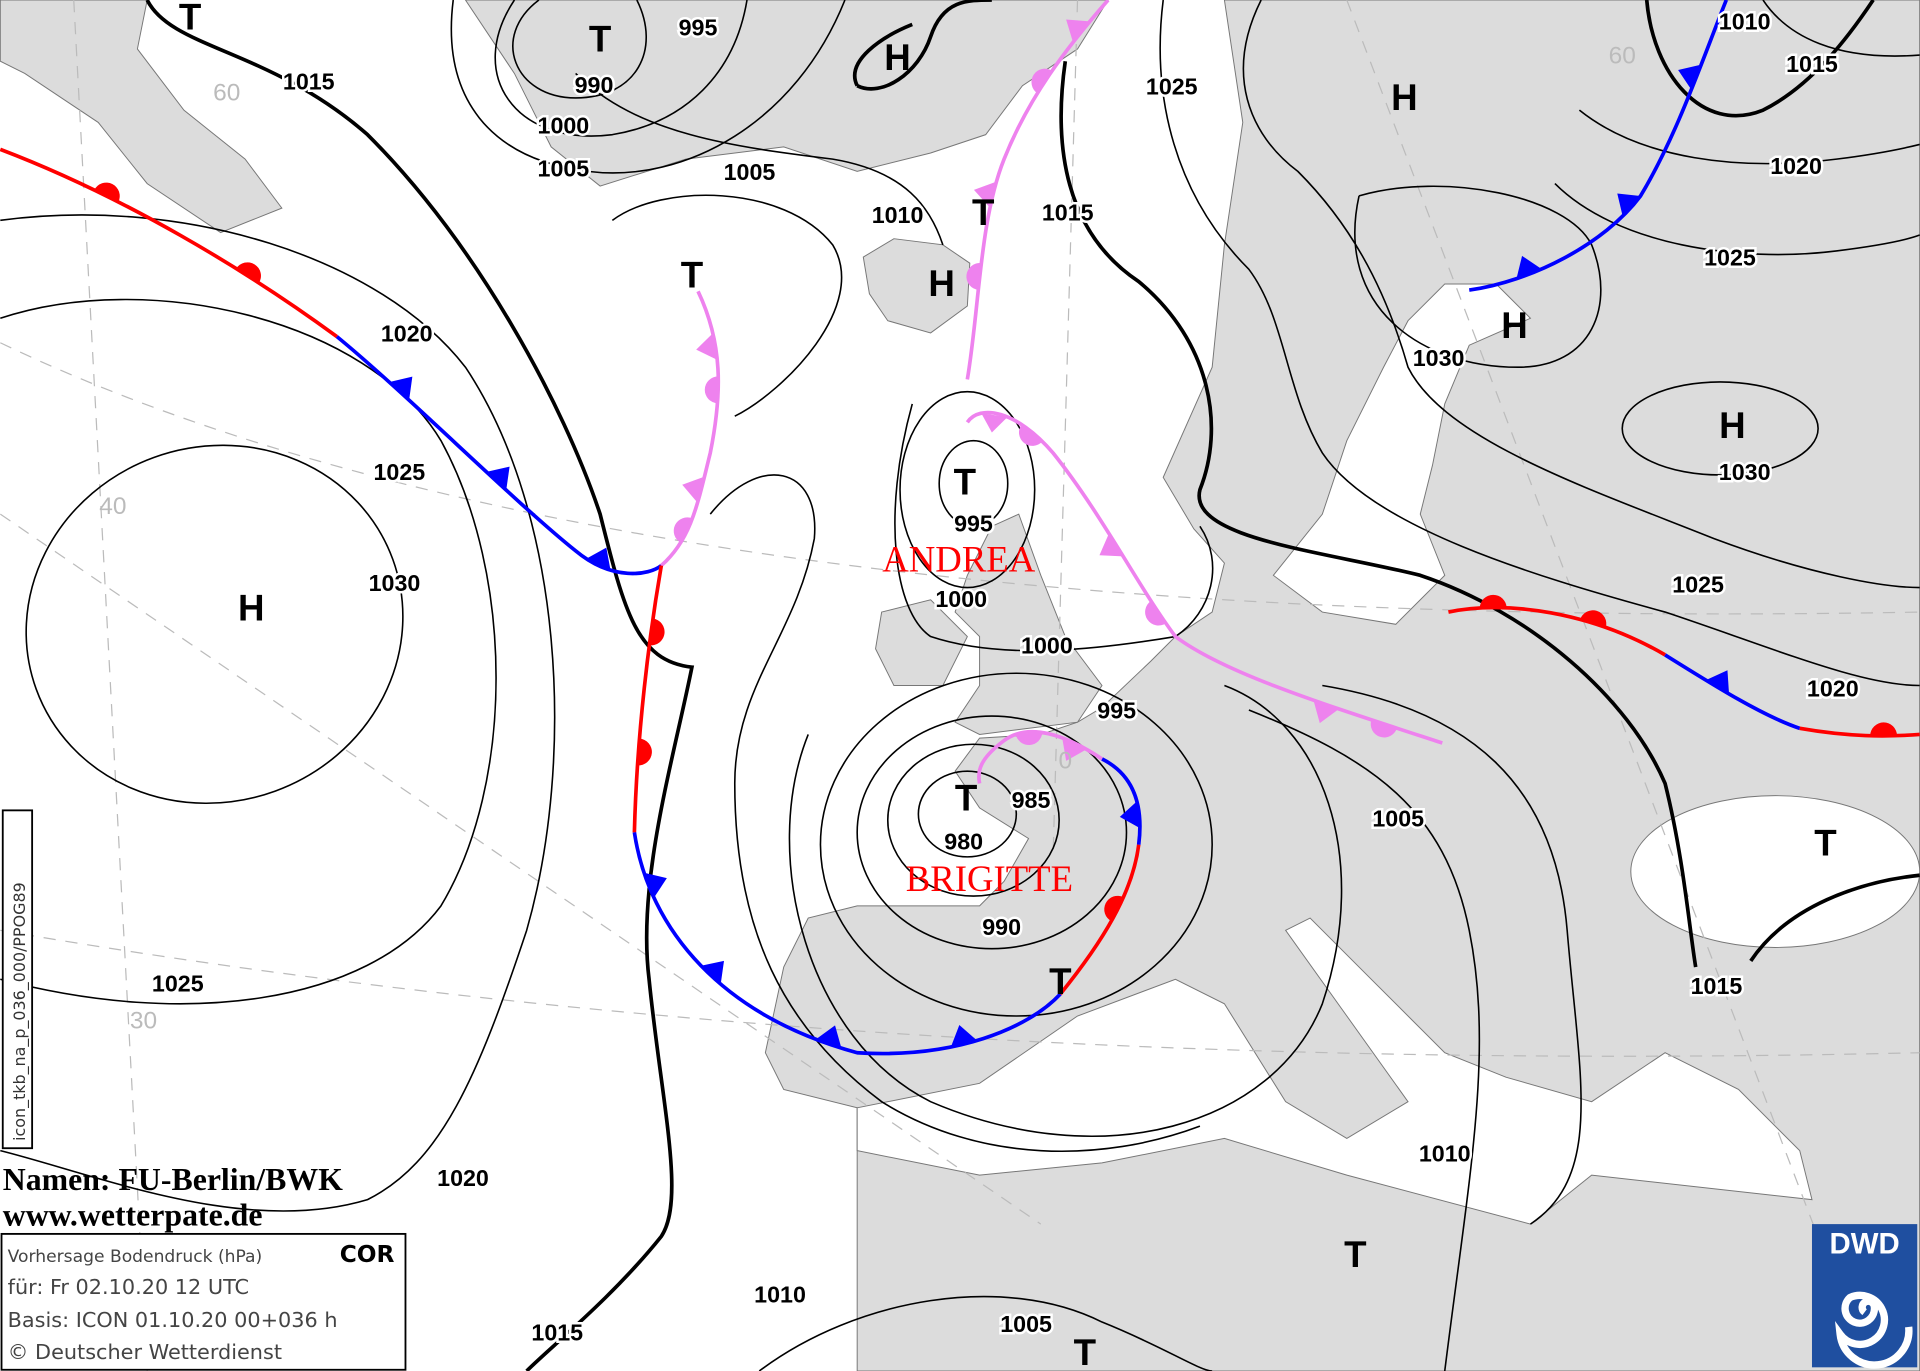  I want to click on isobar-label: 980, so click(963, 842).